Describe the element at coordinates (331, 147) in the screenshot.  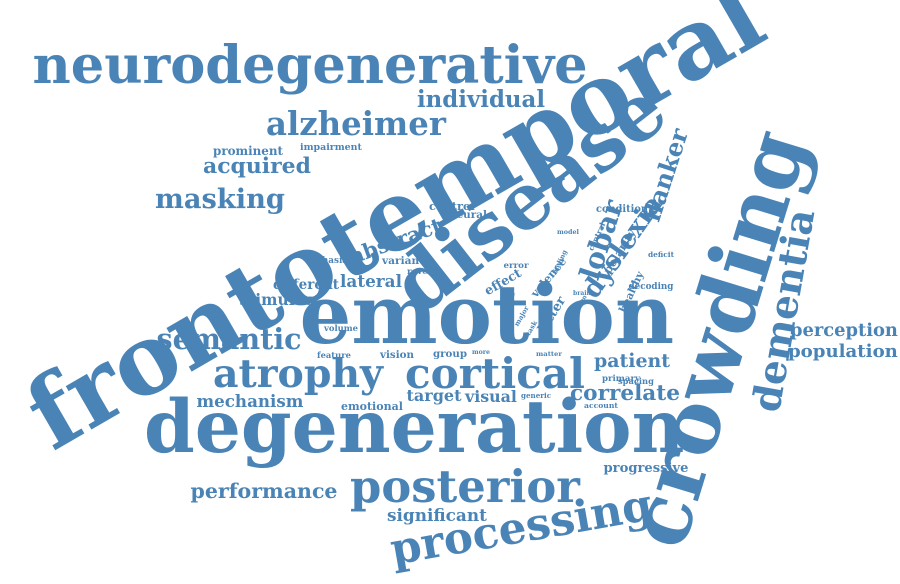
I see `word-impairment: impairment` at that location.